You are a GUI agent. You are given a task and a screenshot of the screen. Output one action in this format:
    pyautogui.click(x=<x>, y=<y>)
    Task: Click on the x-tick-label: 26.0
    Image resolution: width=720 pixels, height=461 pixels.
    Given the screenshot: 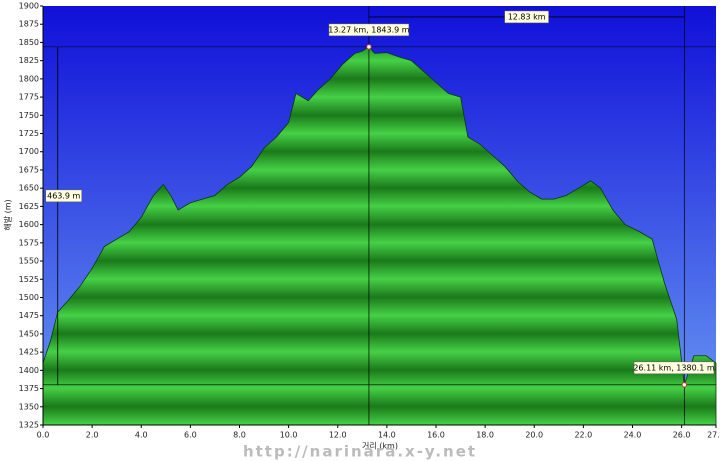 What is the action you would take?
    pyautogui.click(x=682, y=435)
    